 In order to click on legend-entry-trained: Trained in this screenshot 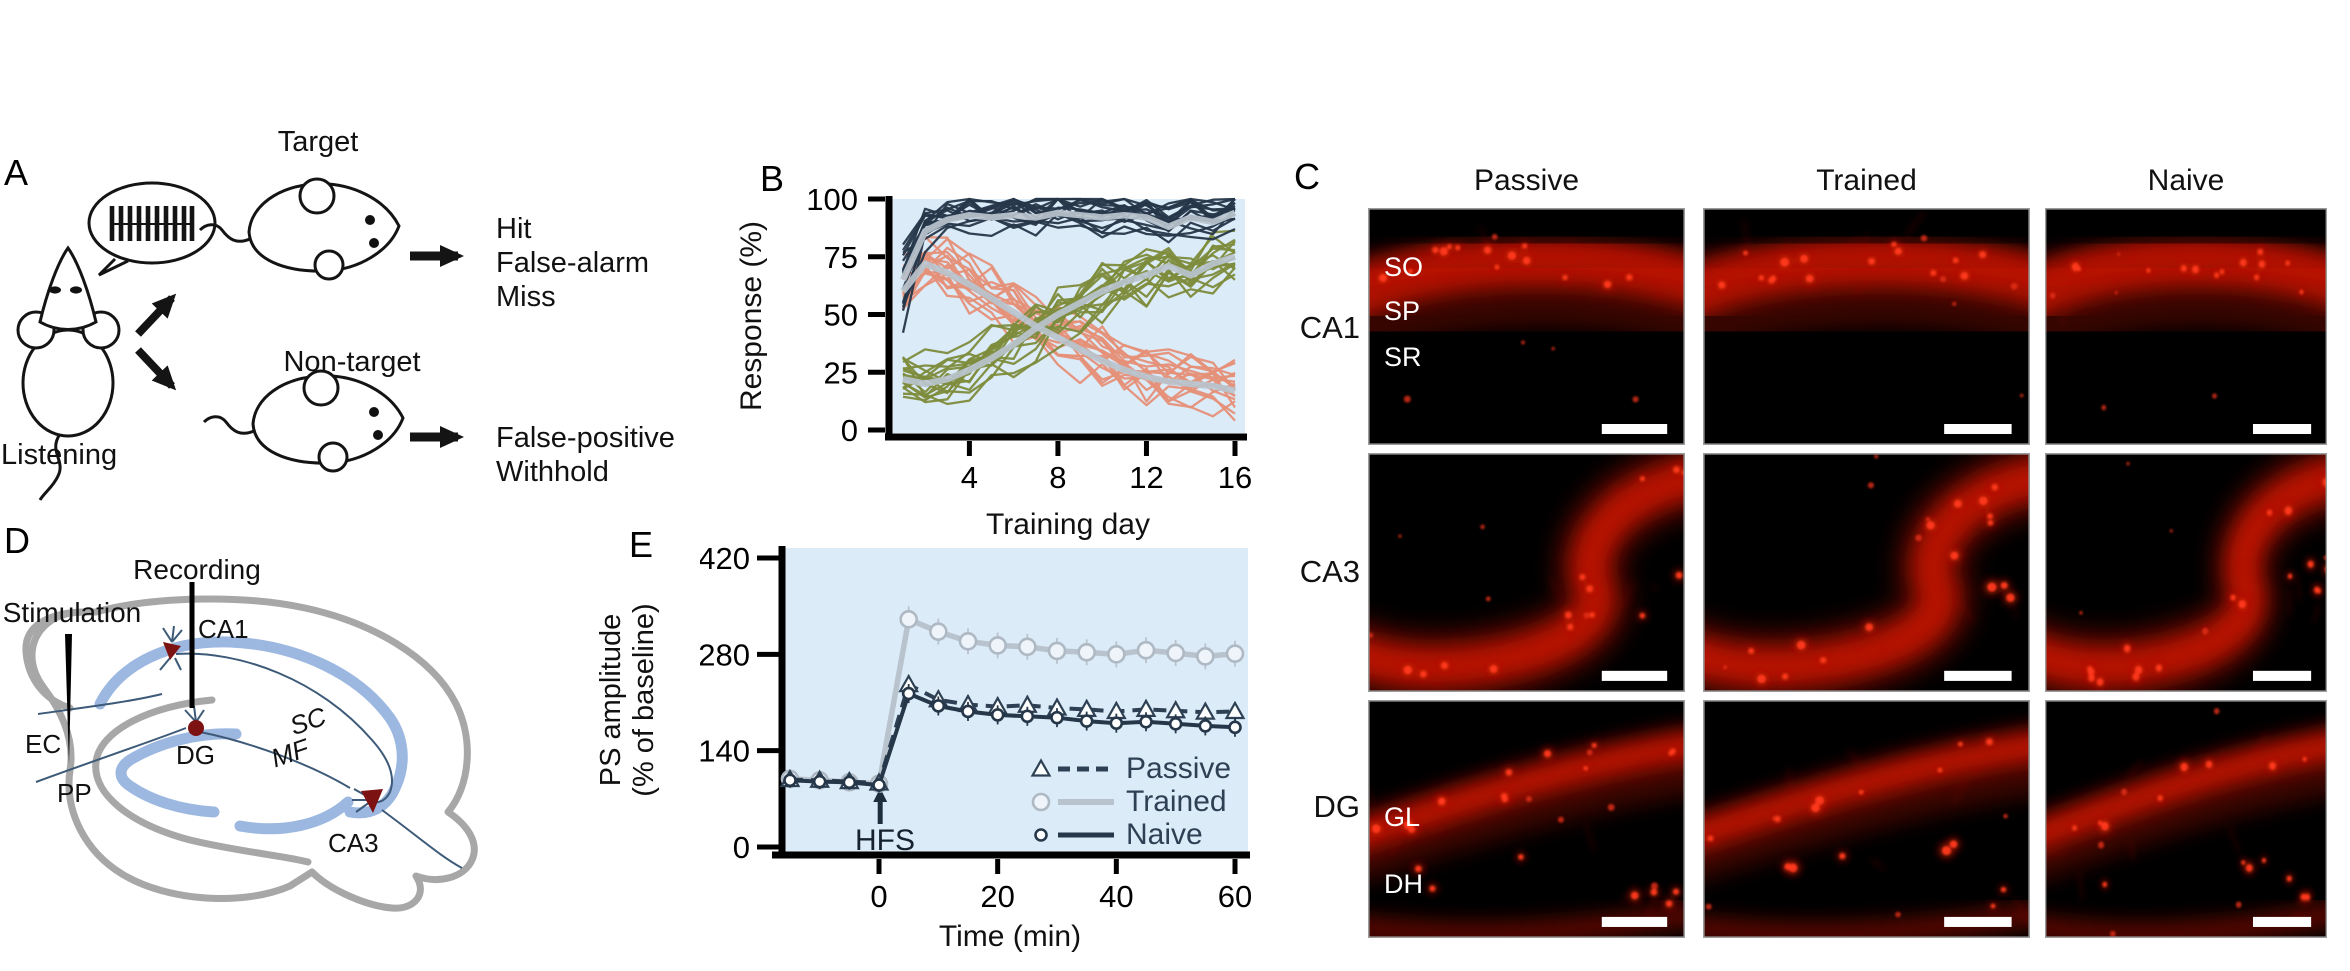, I will do `click(1129, 801)`.